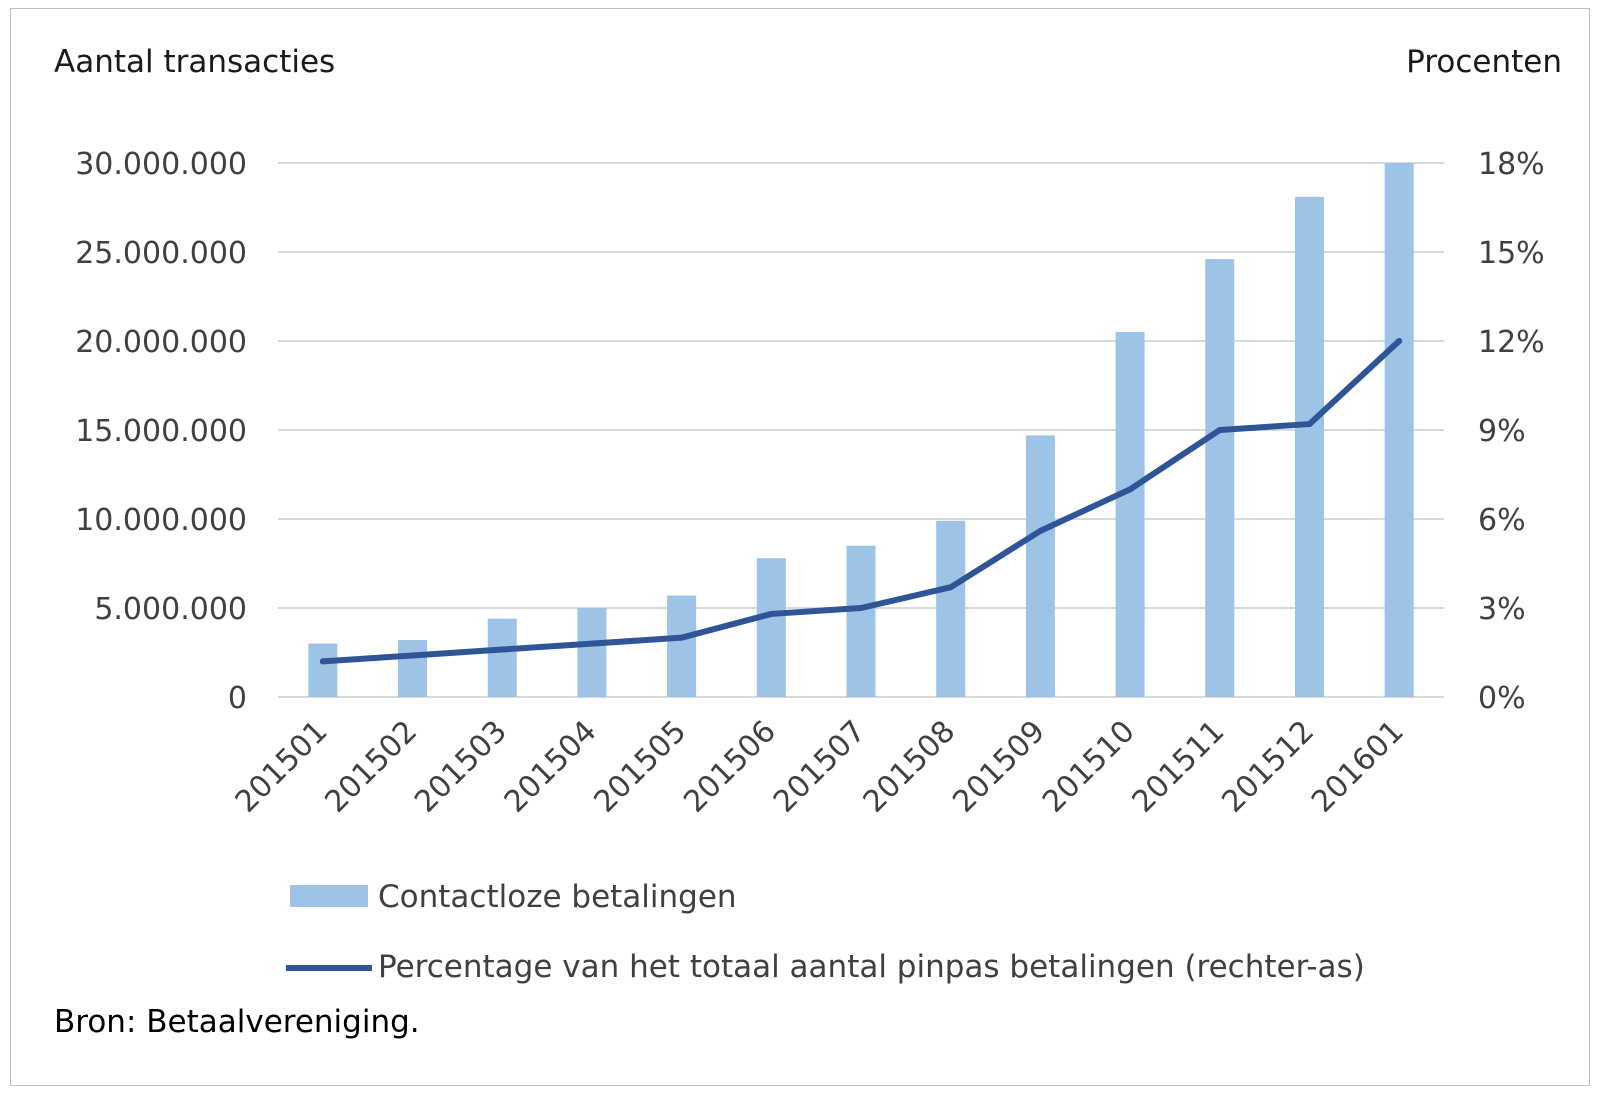  What do you see at coordinates (1484, 62) in the screenshot?
I see `right-axis-title: Procenten` at bounding box center [1484, 62].